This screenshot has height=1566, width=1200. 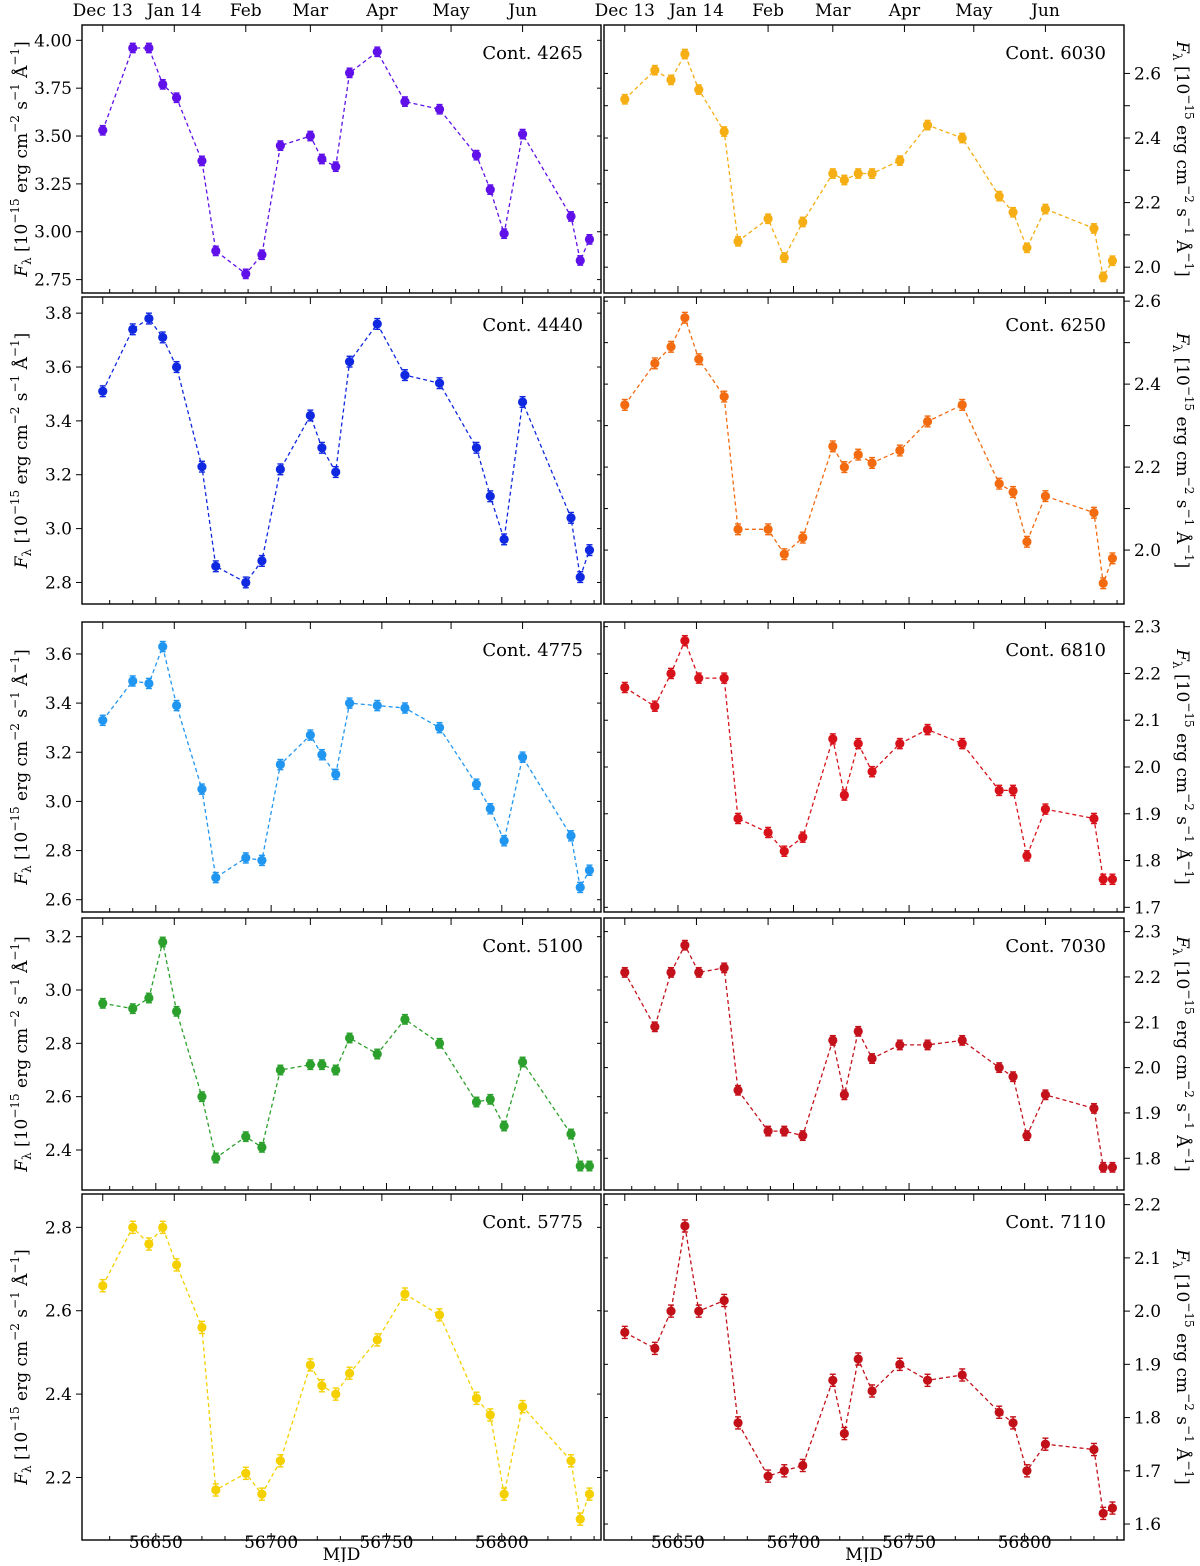 I want to click on x-axis-title: MJD, so click(x=342, y=1553).